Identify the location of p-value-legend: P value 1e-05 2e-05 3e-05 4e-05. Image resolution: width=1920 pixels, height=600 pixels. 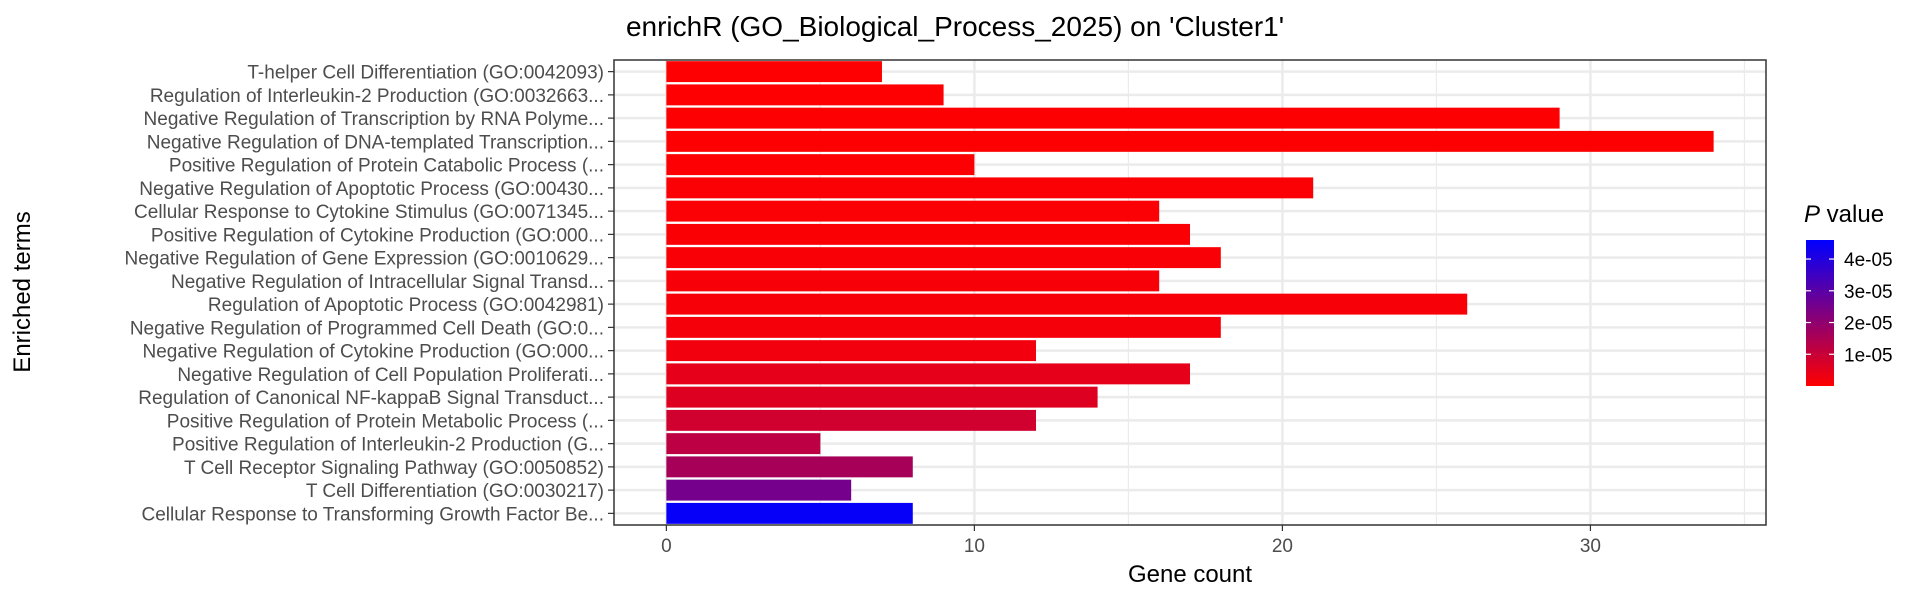
(1848, 293).